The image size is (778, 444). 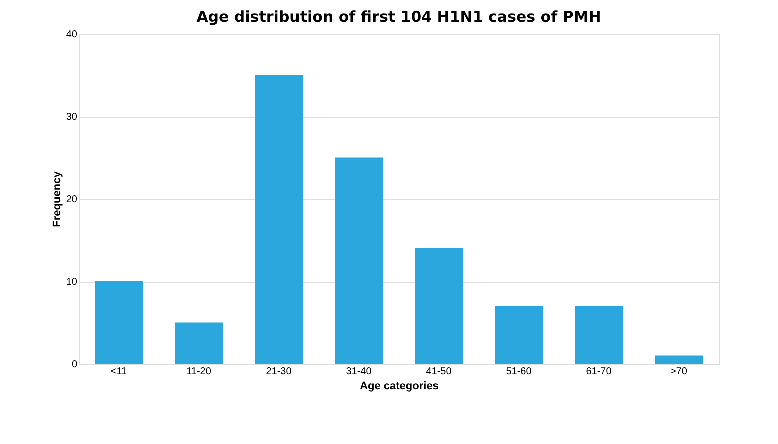 I want to click on y-axis-title: Frequency, so click(x=57, y=199).